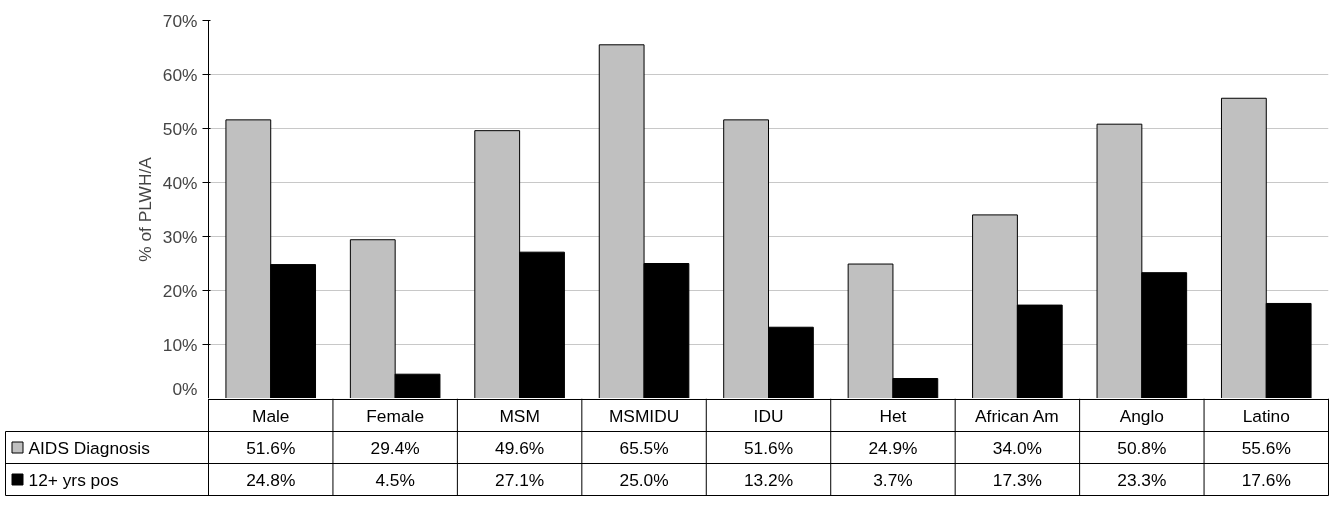 Image resolution: width=1336 pixels, height=519 pixels. I want to click on data-label: 55.6%, so click(1266, 447).